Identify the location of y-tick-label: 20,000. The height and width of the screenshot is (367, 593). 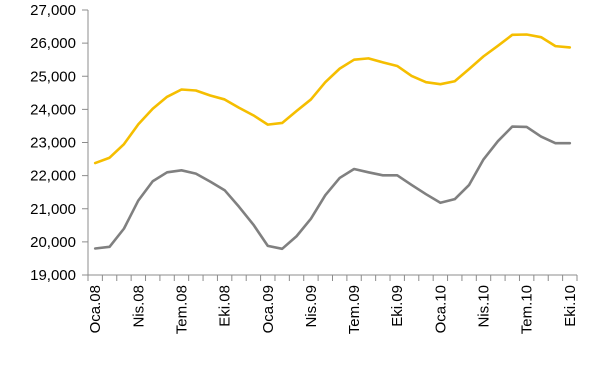
(53, 242).